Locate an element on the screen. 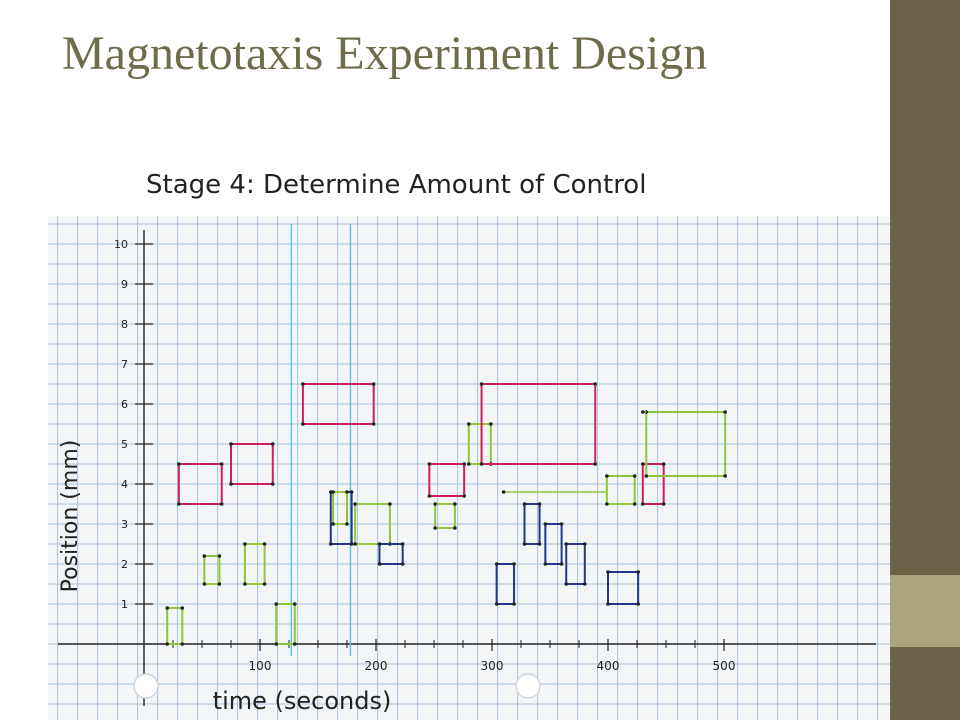  vertical-markers is located at coordinates (321, 440).